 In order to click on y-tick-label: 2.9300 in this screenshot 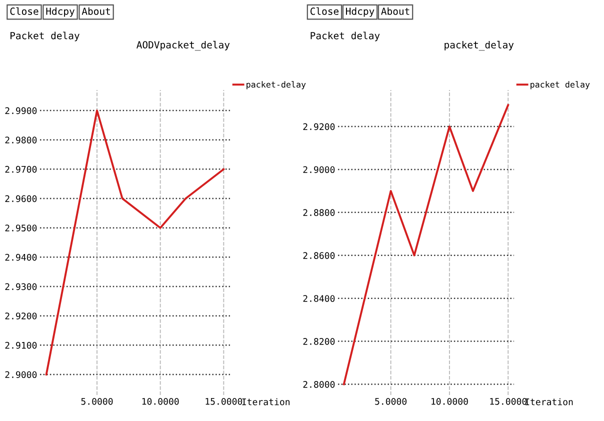, I will do `click(21, 286)`.